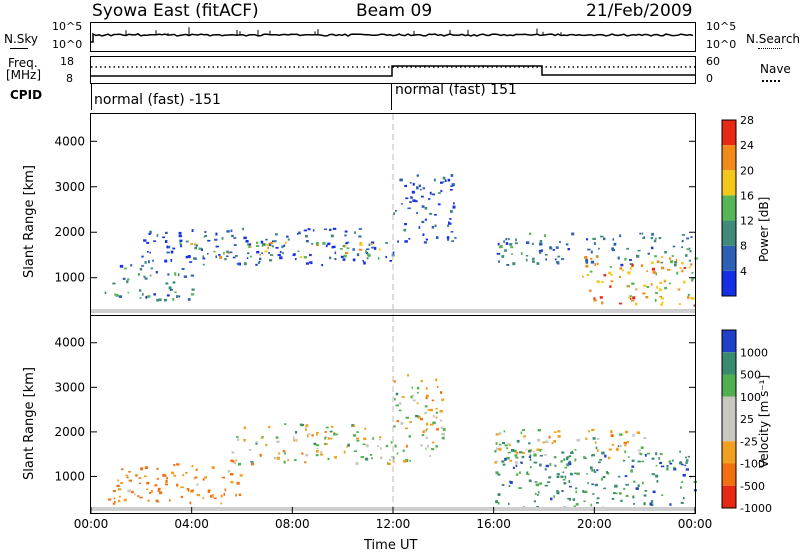 This screenshot has height=554, width=800. I want to click on power-colorbar-label: Power [dB], so click(764, 229).